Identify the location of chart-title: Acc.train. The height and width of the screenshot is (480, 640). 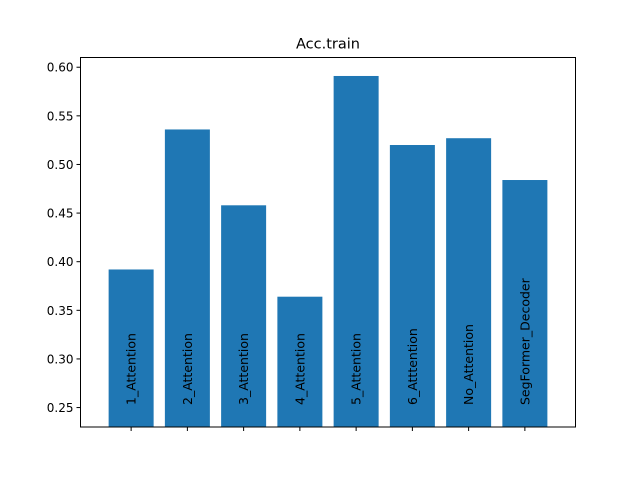
(328, 45).